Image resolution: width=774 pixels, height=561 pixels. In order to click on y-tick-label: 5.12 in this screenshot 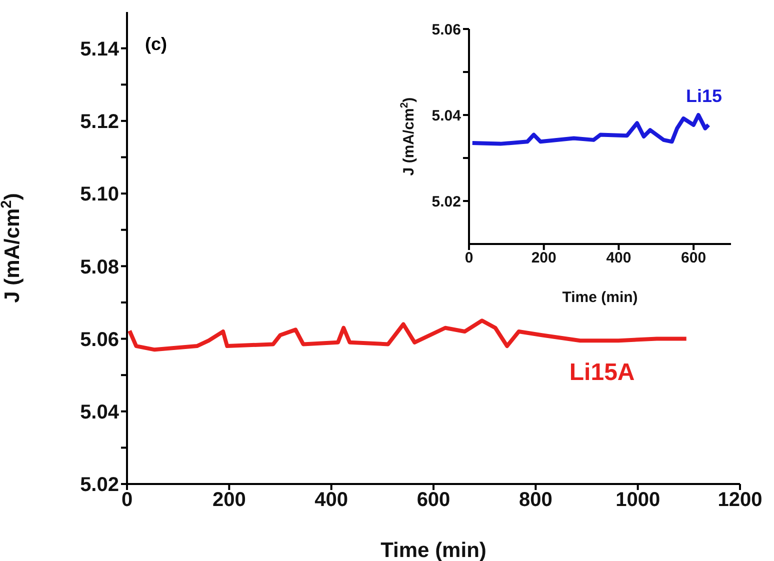, I will do `click(99, 122)`.